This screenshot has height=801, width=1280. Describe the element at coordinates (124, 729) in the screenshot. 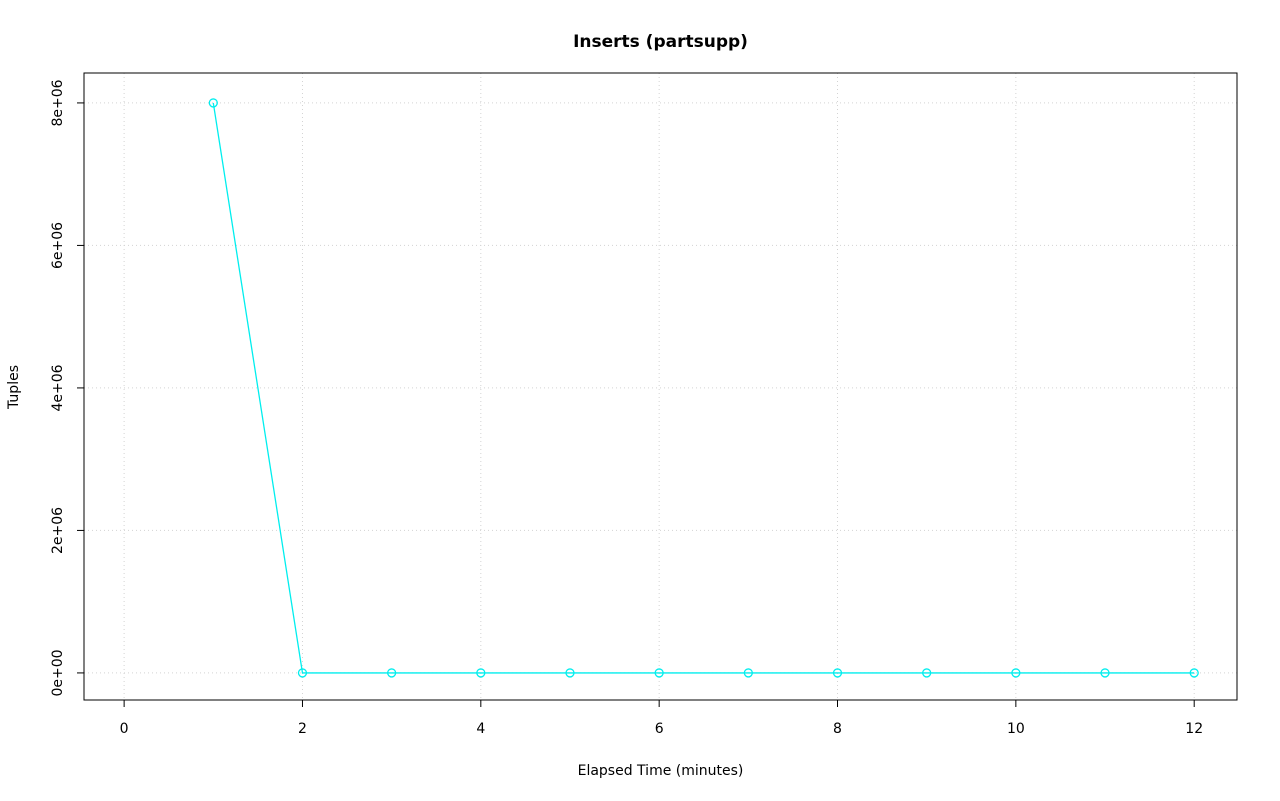

I see `x-tick-label: 0` at that location.